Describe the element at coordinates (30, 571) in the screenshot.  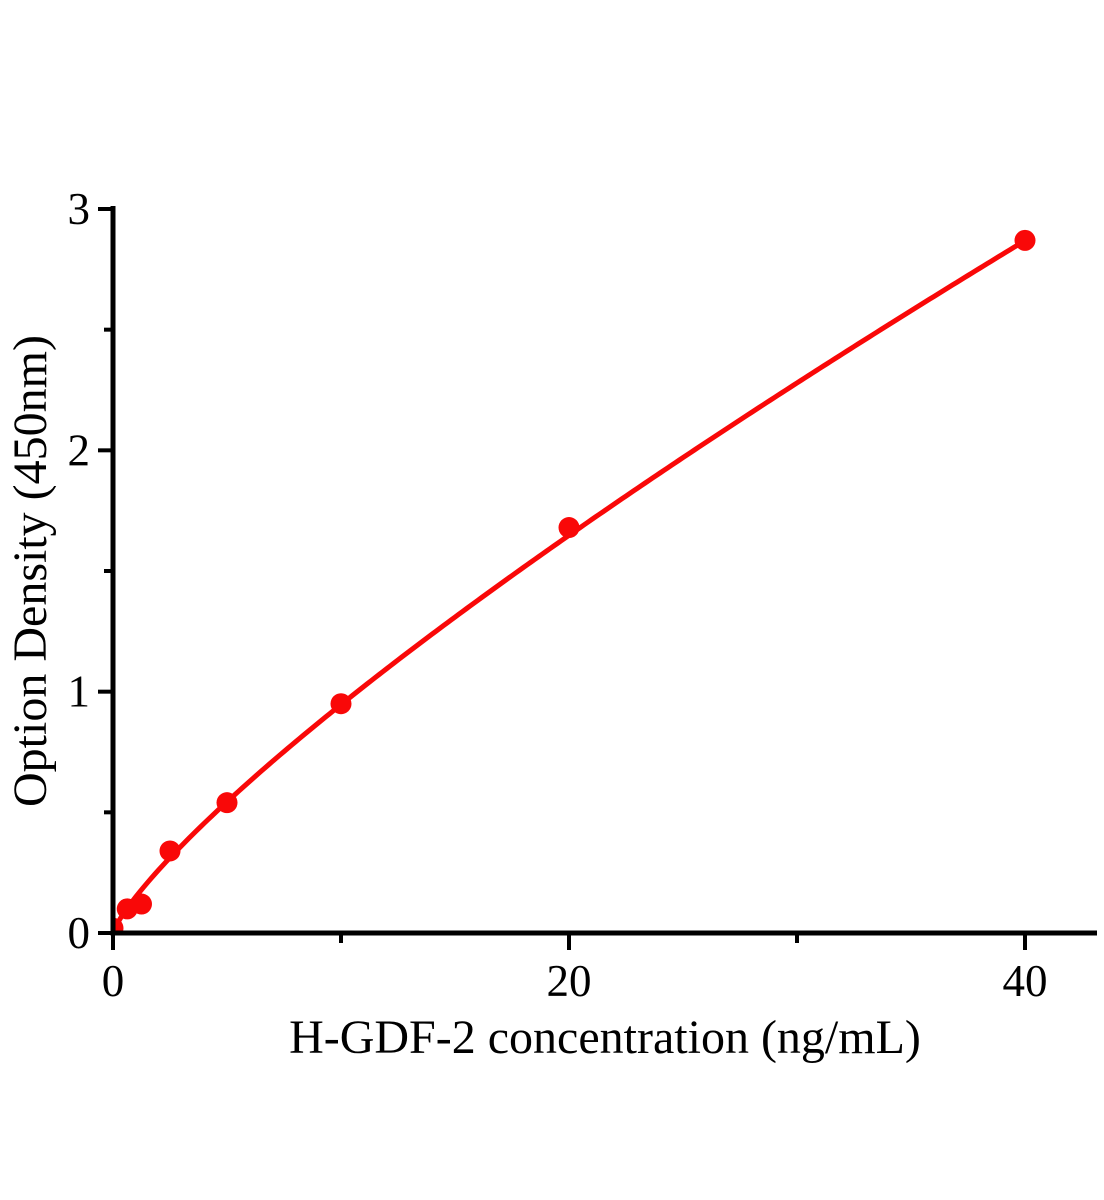
I see `y-axis-title: Option Density (450nm)` at that location.